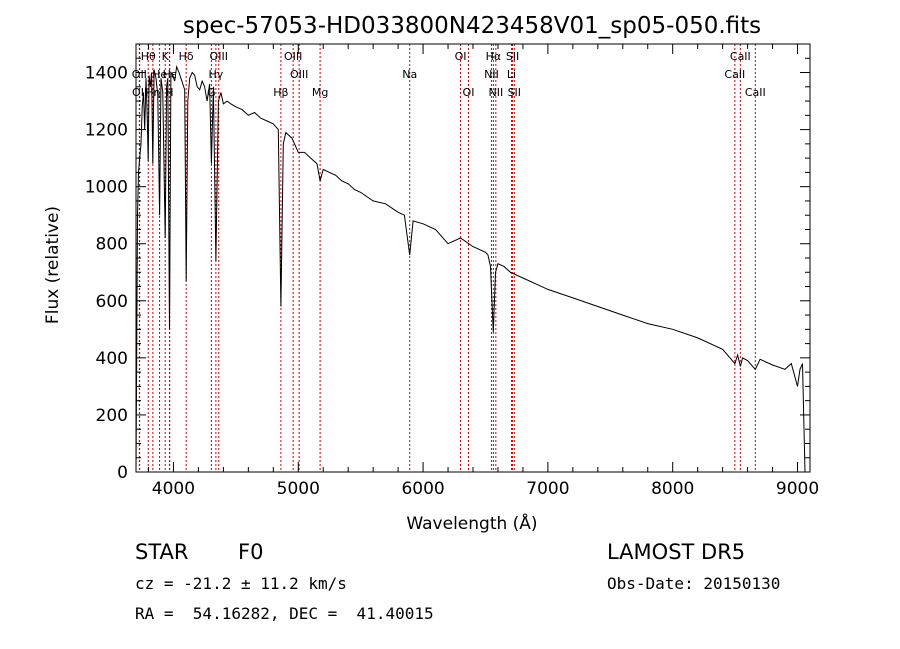 The height and width of the screenshot is (649, 900). I want to click on observation-date: Obs-Date: 20150130, so click(694, 583).